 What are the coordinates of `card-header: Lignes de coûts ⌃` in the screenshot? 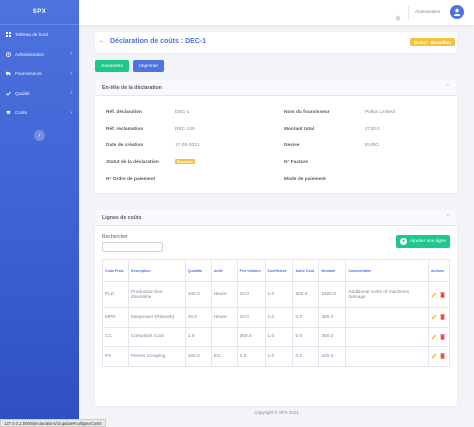 It's located at (276, 218).